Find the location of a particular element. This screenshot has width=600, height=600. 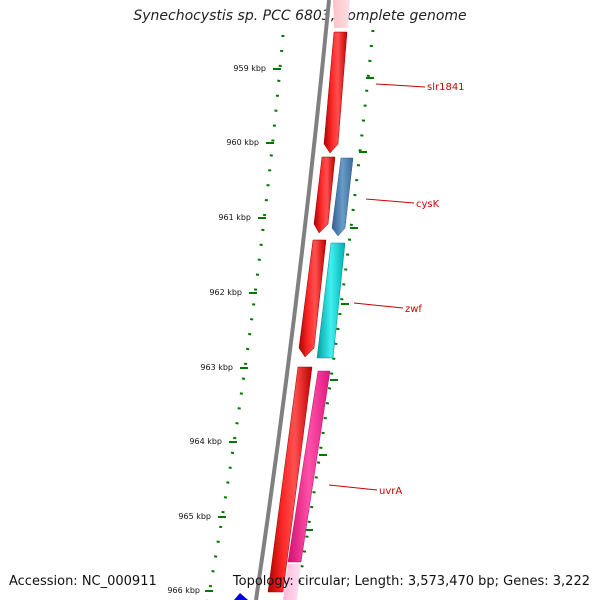

outer-dotted-ring is located at coordinates (335, 310).